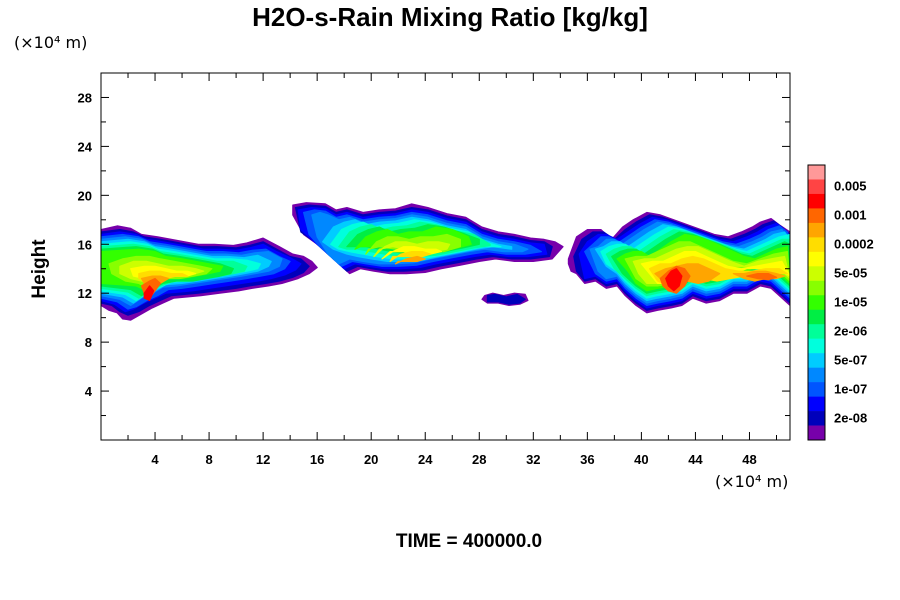 The height and width of the screenshot is (600, 900). I want to click on x-tick-label: 4, so click(155, 459).